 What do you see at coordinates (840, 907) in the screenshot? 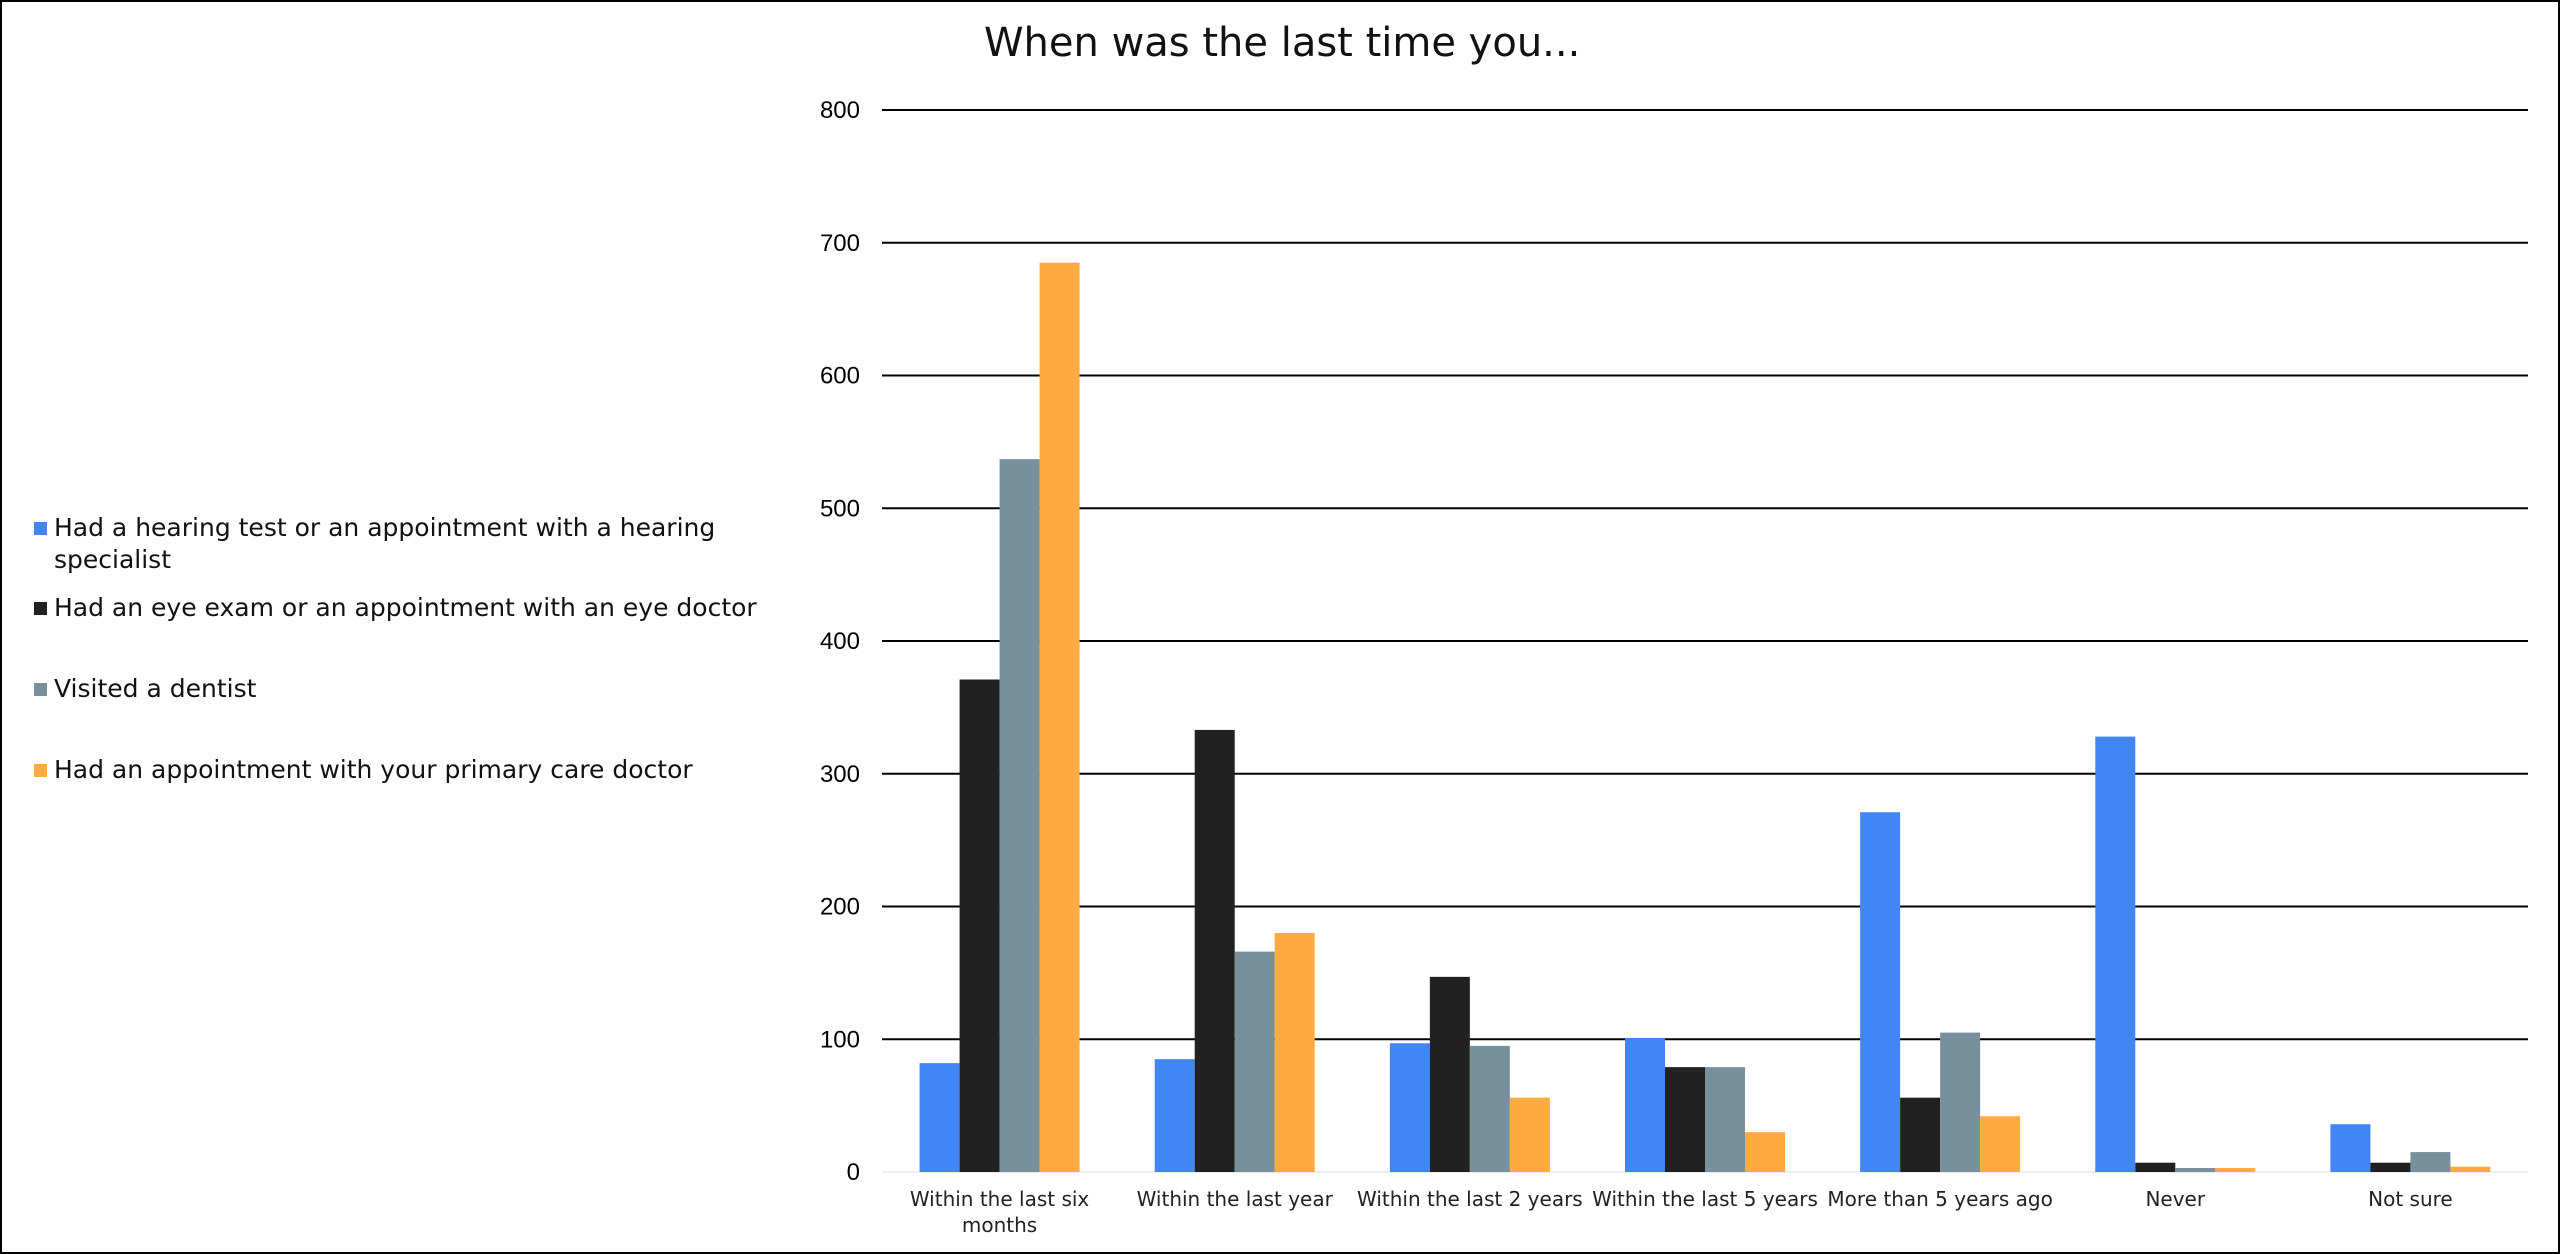
I see `y-tick-label: 200` at bounding box center [840, 907].